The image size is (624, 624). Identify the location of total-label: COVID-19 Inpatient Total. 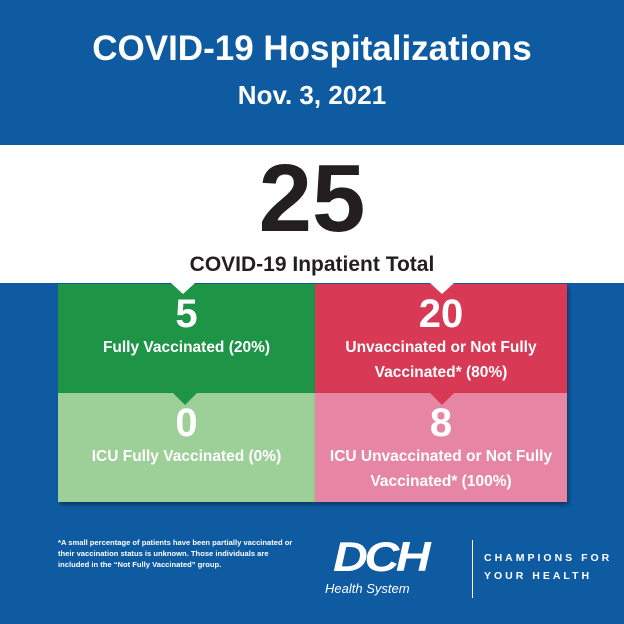
(312, 264).